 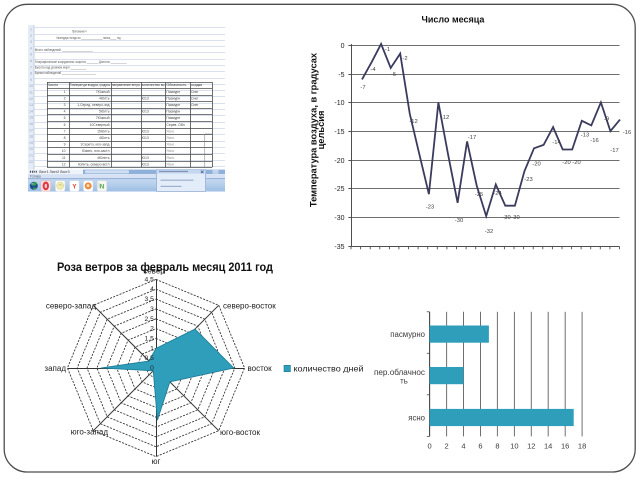 I want to click on svg-text: Готово, so click(x=35, y=177).